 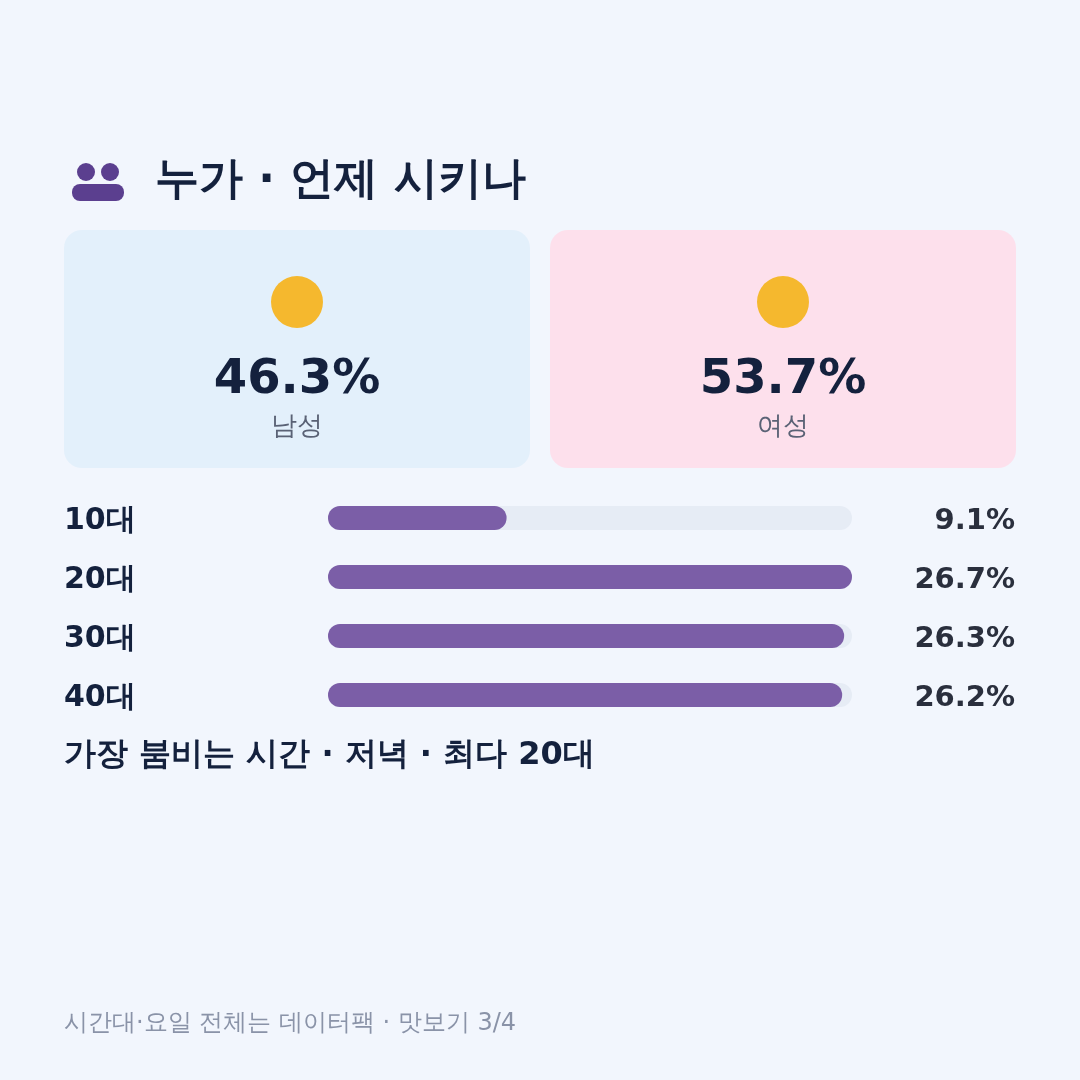 What do you see at coordinates (783, 425) in the screenshot?
I see `category-label: 여성` at bounding box center [783, 425].